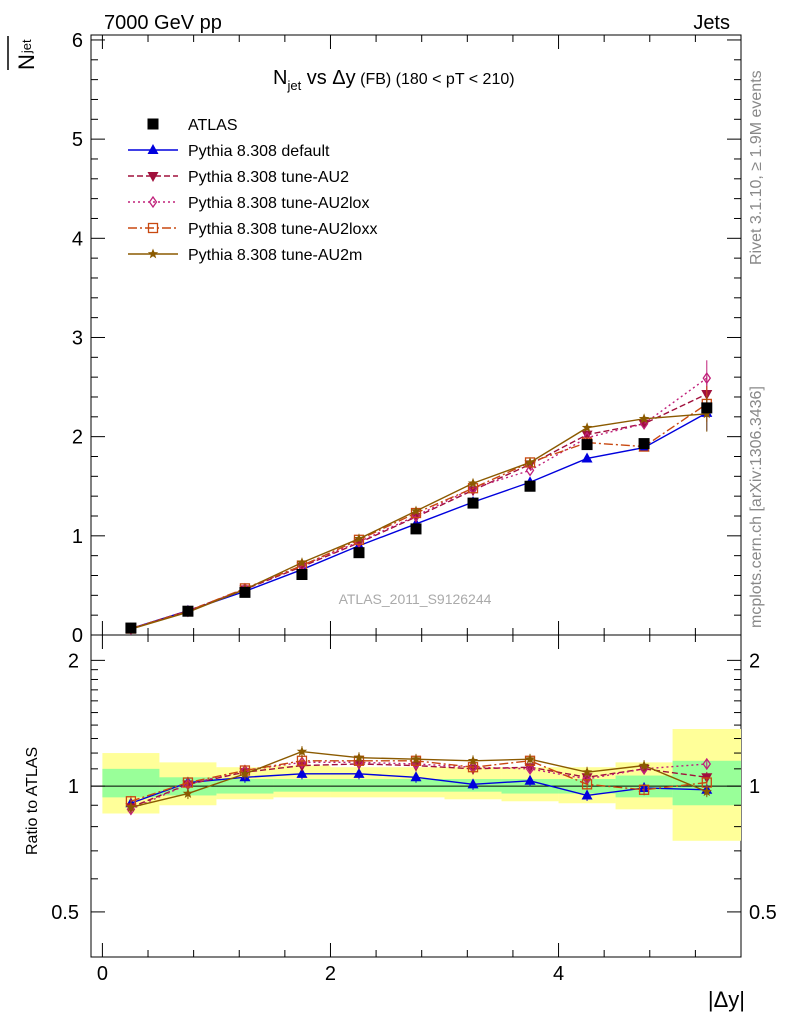 The width and height of the screenshot is (786, 1024). What do you see at coordinates (282, 229) in the screenshot?
I see `legend-label-pythia-8-308-tune-au2loxx: Pythia 8.308 tune-AU2loxx` at bounding box center [282, 229].